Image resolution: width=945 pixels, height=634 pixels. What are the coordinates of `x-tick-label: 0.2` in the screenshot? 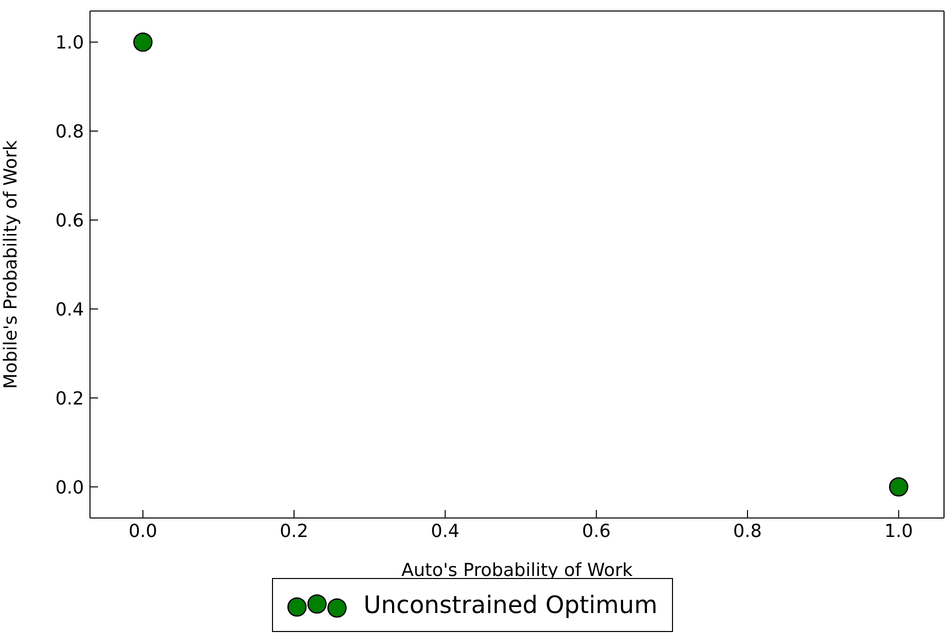 It's located at (294, 531).